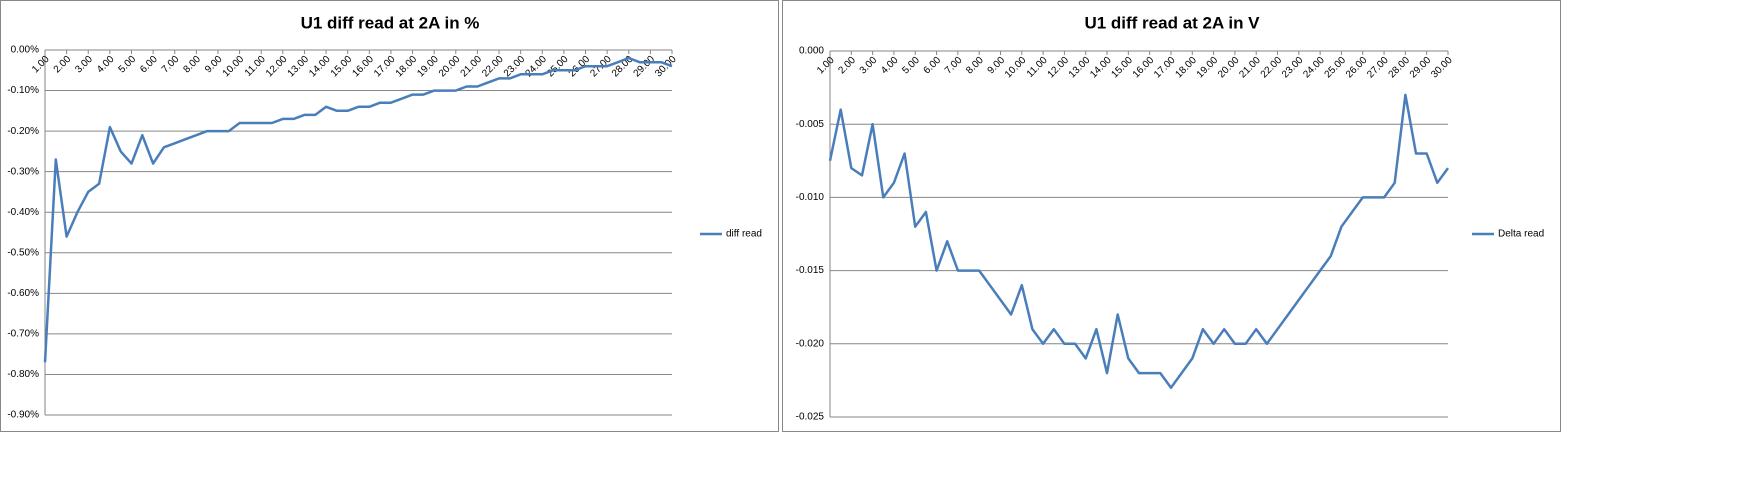  What do you see at coordinates (23, 293) in the screenshot?
I see `y-tick-label: -0.60%` at bounding box center [23, 293].